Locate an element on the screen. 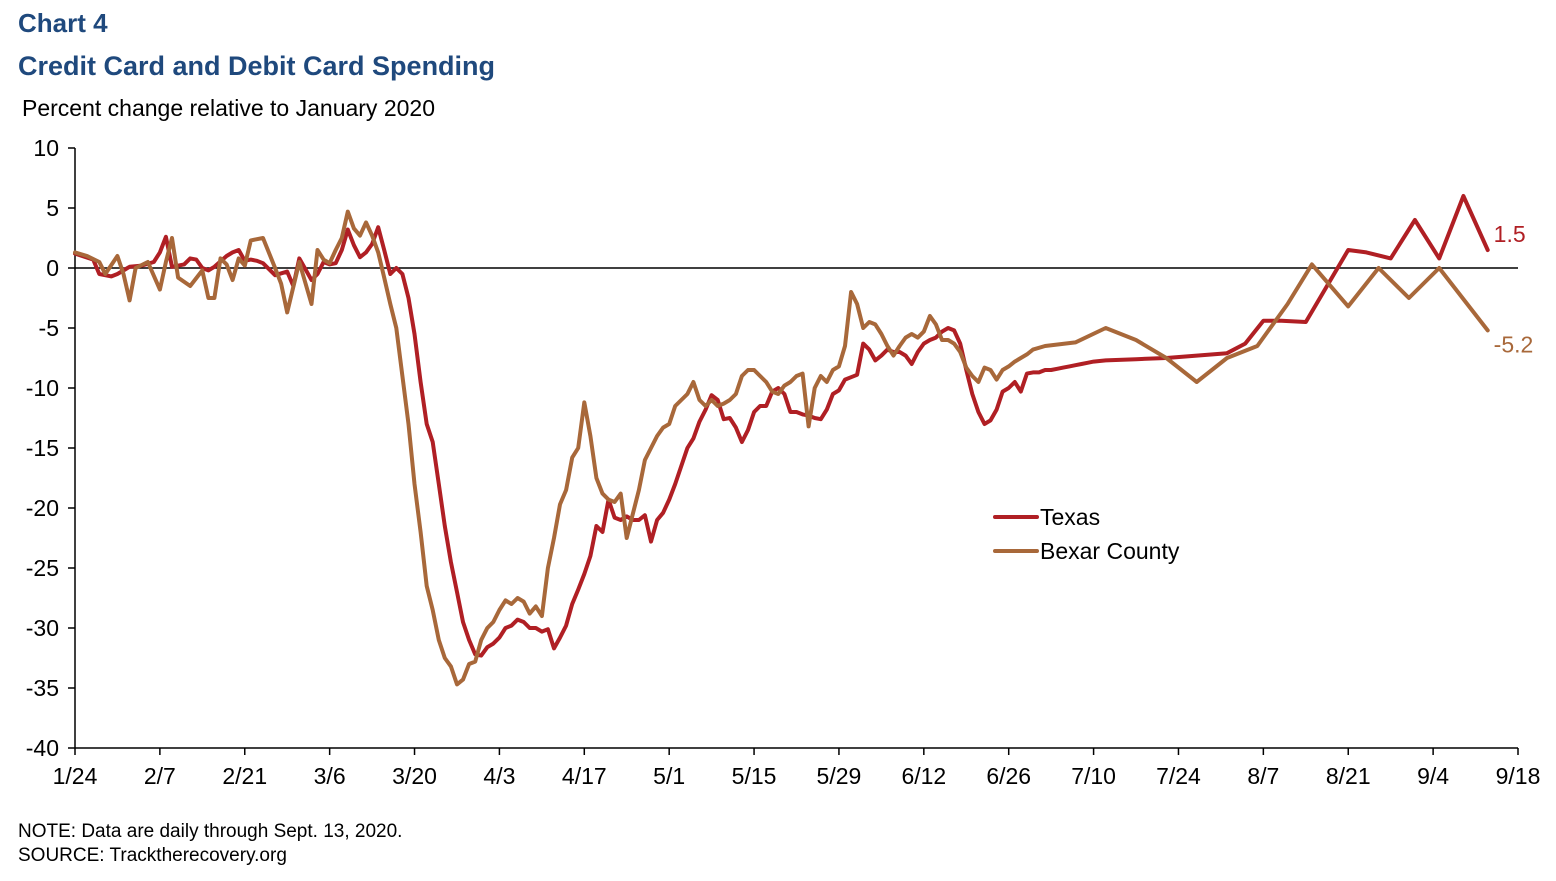 The image size is (1556, 881). x-tick-label: 8/21 is located at coordinates (1348, 776).